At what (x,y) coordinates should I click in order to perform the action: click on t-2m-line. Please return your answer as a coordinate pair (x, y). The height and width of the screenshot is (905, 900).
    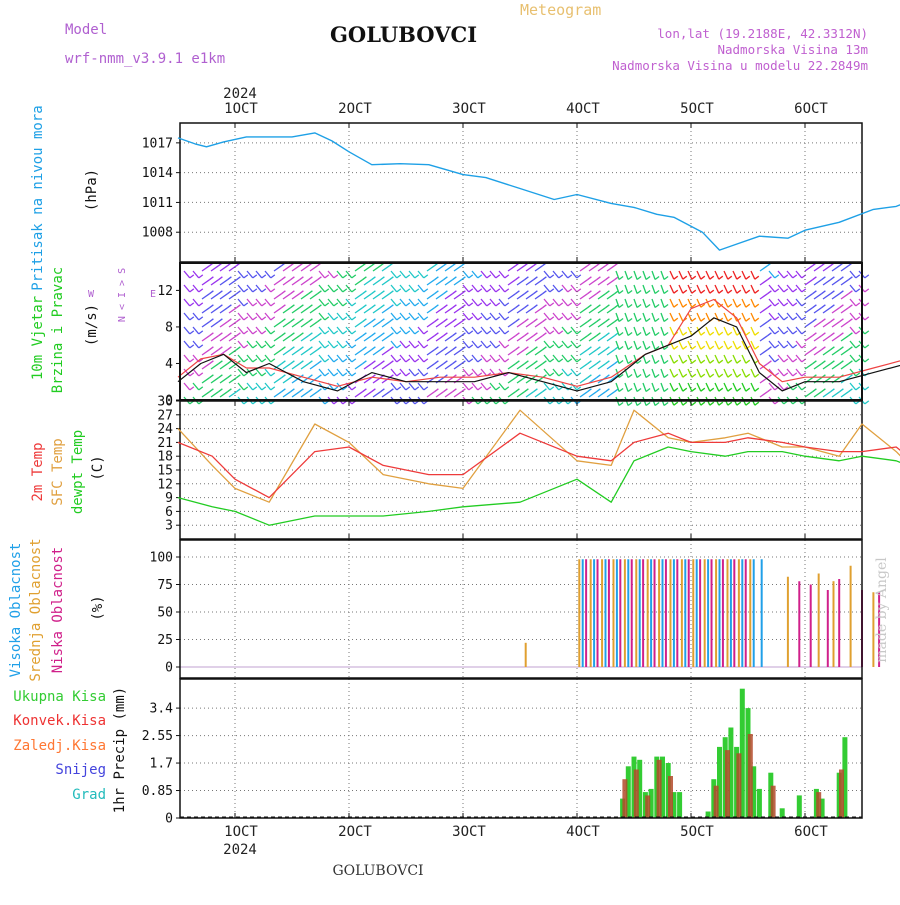
    Looking at the image, I should click on (538, 465).